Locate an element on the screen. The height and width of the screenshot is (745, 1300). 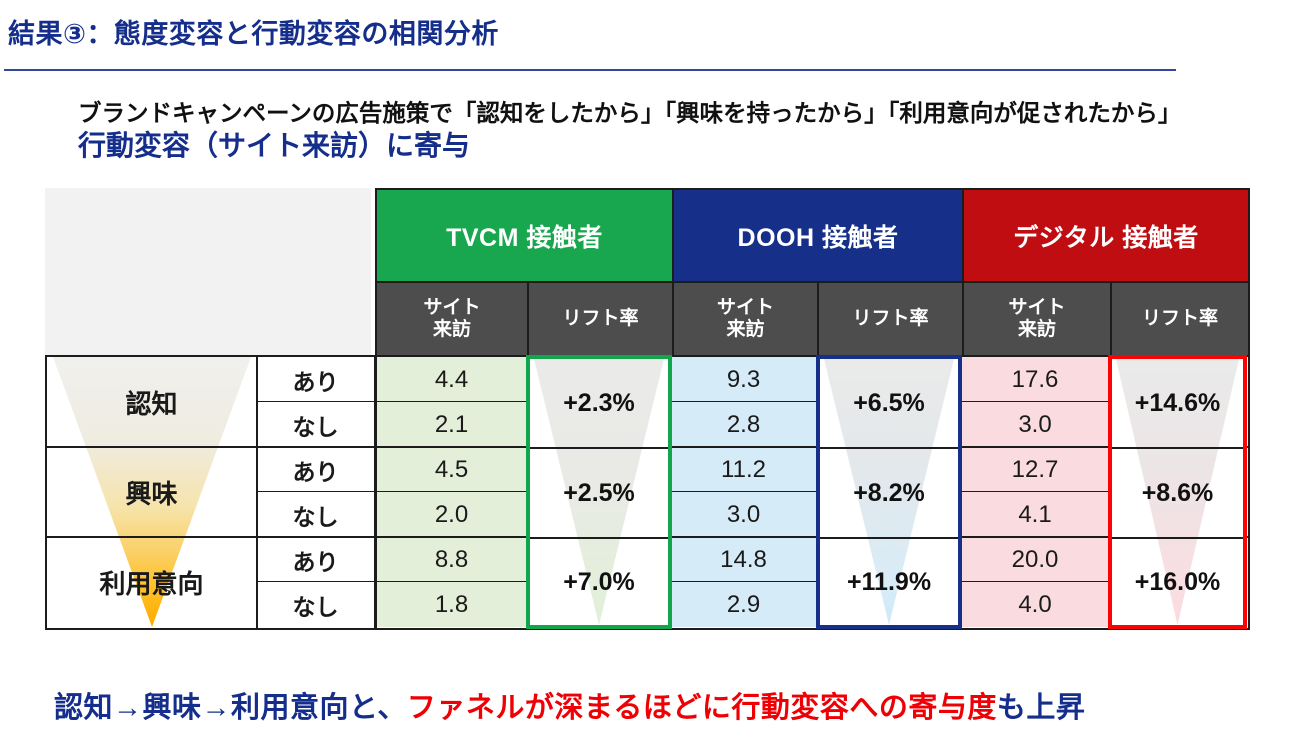
lift-value-digital: +8.6% is located at coordinates (1177, 492).